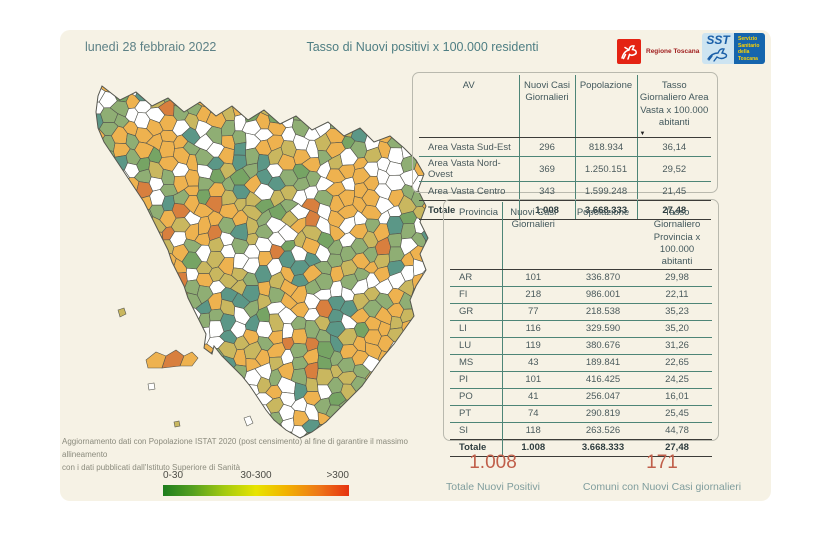 This screenshot has width=824, height=540. Describe the element at coordinates (581, 362) in the screenshot. I see `table-row: MS 43 189.841 22,65` at that location.